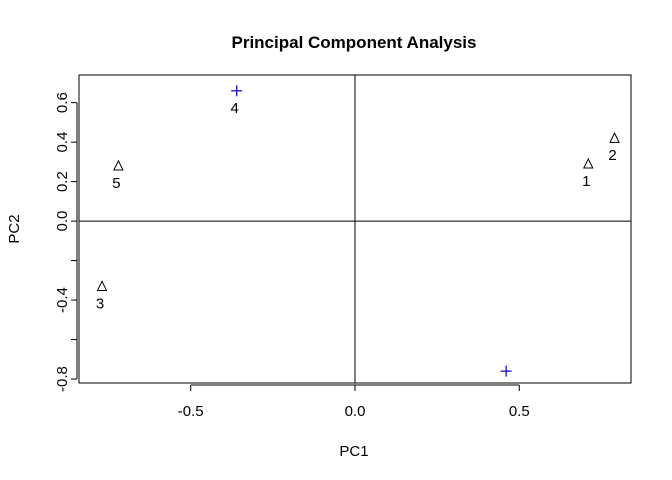  What do you see at coordinates (62, 142) in the screenshot?
I see `y-tick-label: 0.4` at bounding box center [62, 142].